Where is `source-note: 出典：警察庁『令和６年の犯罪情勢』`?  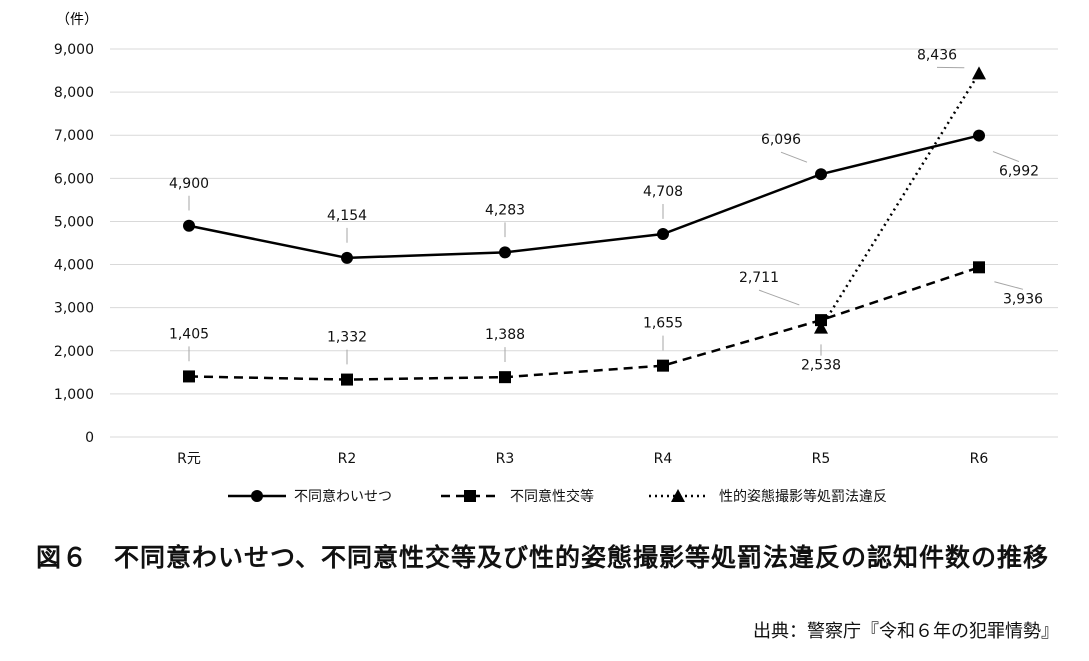
source-note: 出典：警察庁『令和６年の犯罪情勢』 is located at coordinates (906, 631).